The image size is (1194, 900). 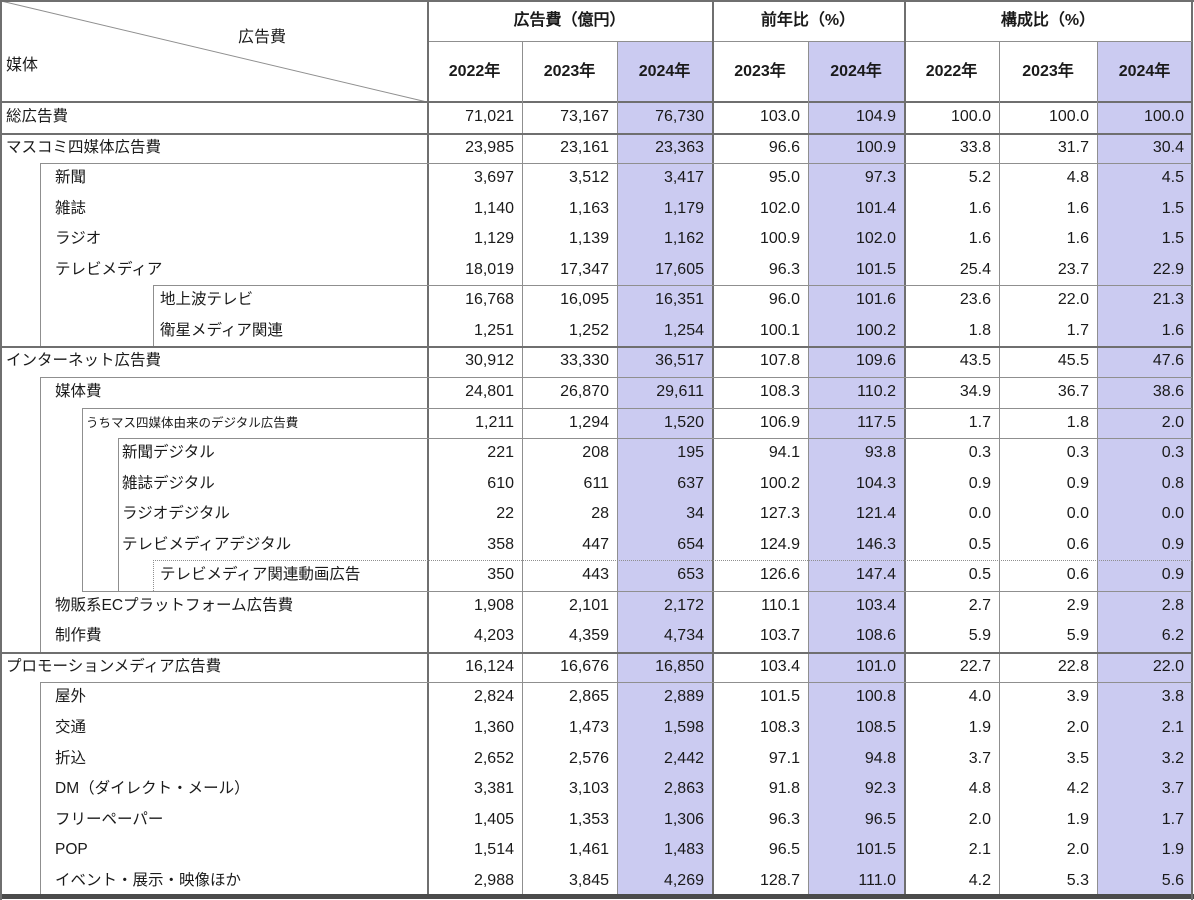 What do you see at coordinates (505, 514) in the screenshot?
I see `cell-value: 22` at bounding box center [505, 514].